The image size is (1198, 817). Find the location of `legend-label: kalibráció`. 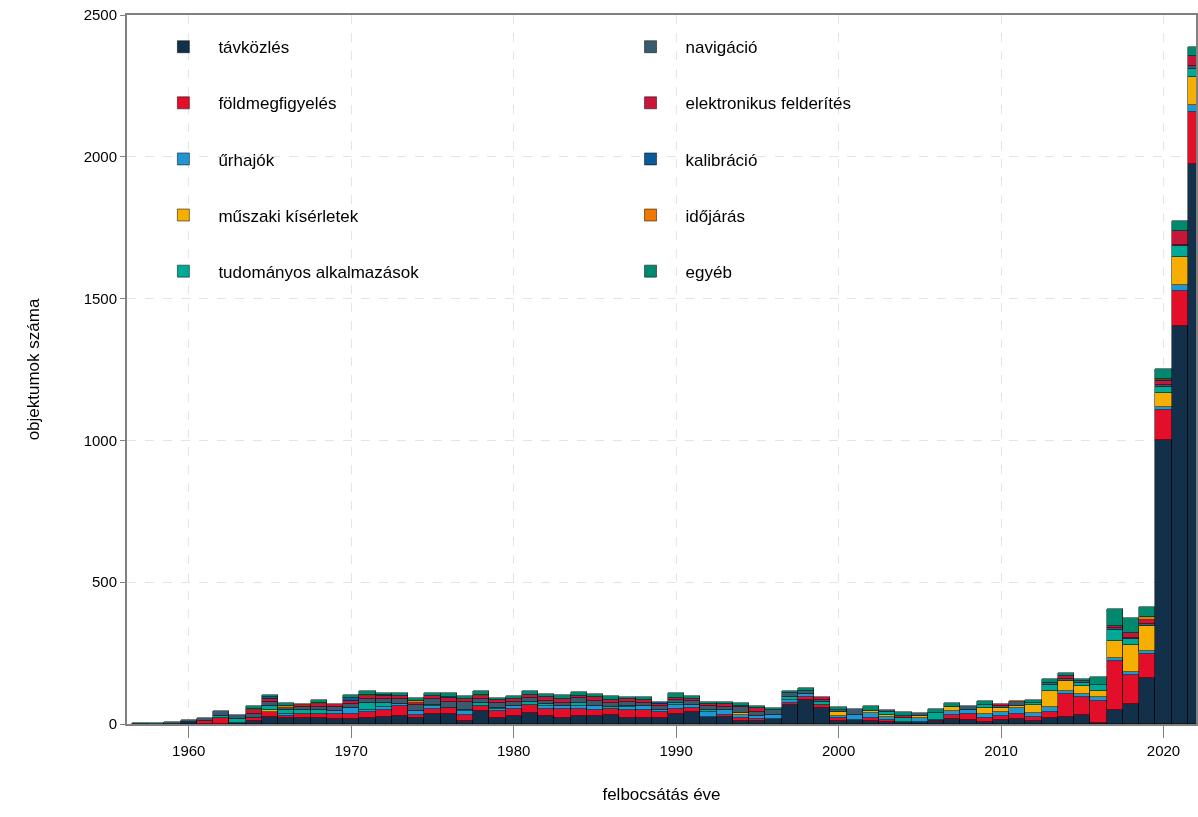

legend-label: kalibráció is located at coordinates (721, 160).